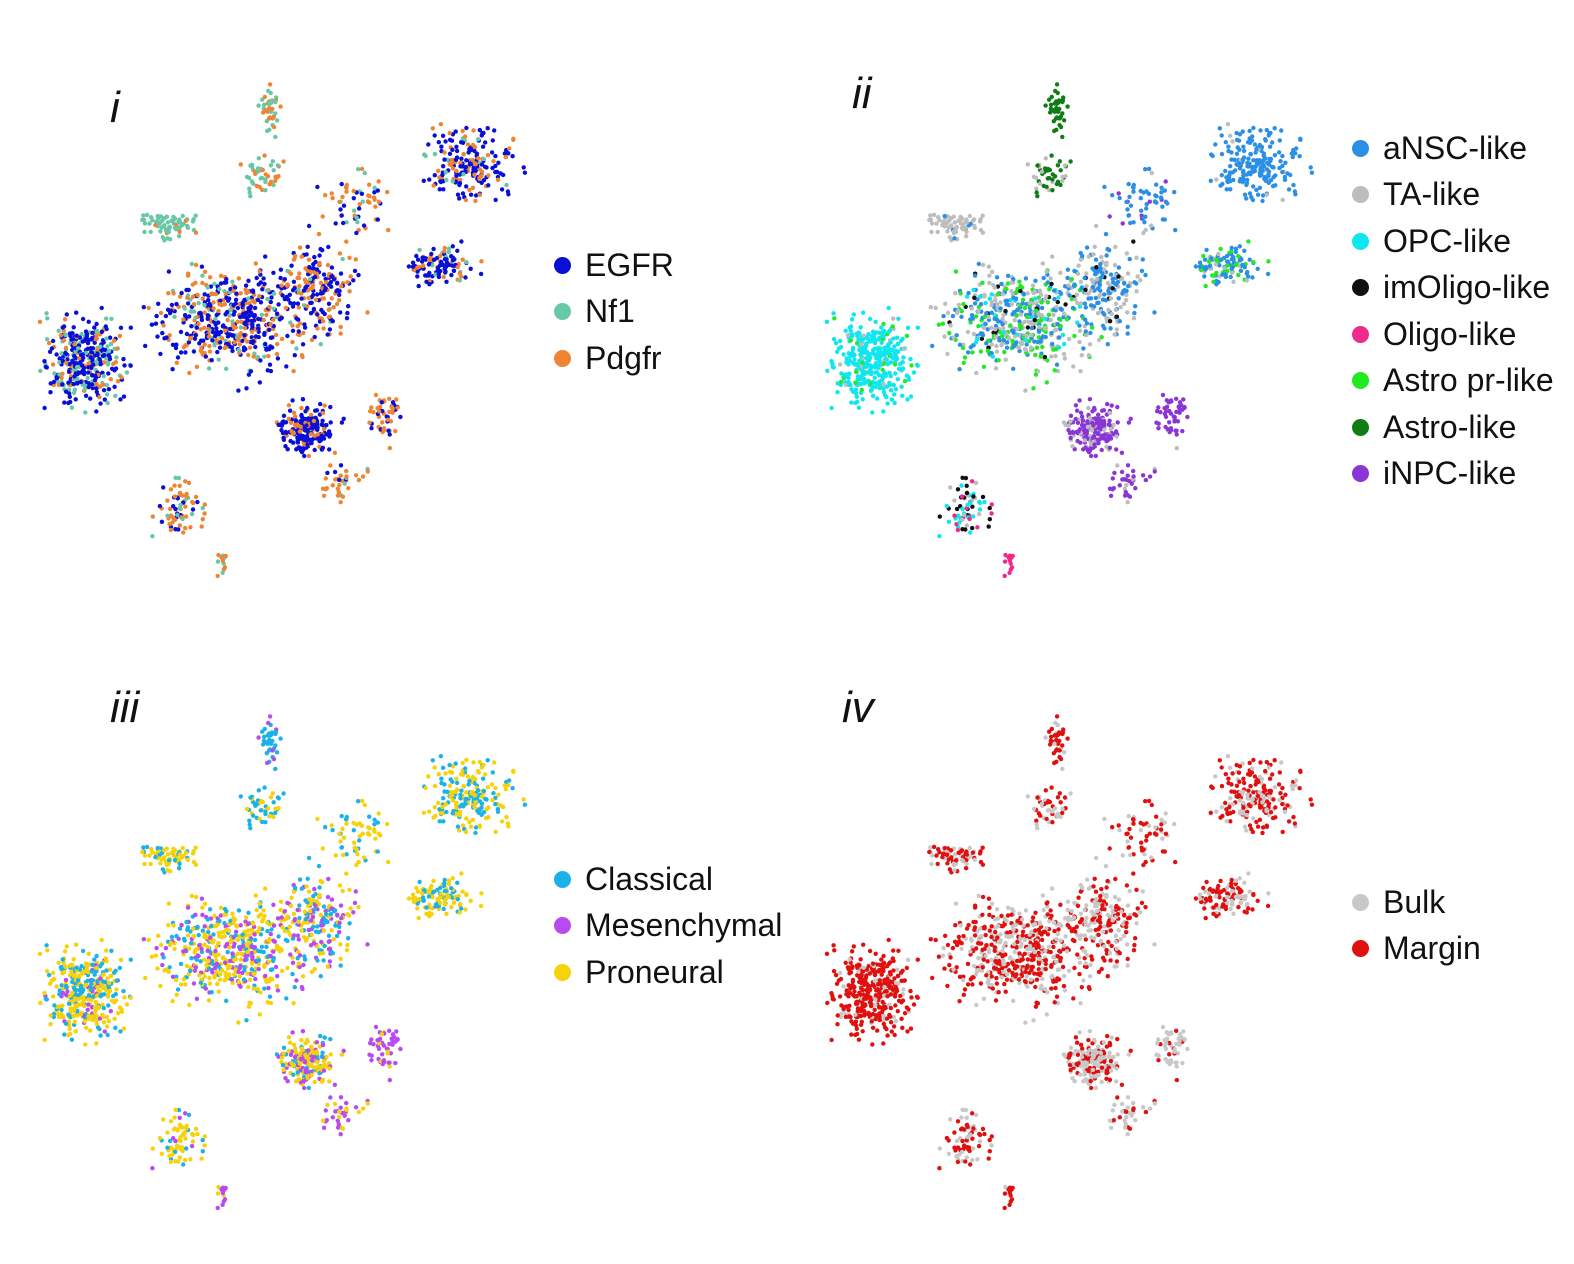 The image size is (1574, 1264). I want to click on legend-label: Astro pr-like, so click(1468, 380).